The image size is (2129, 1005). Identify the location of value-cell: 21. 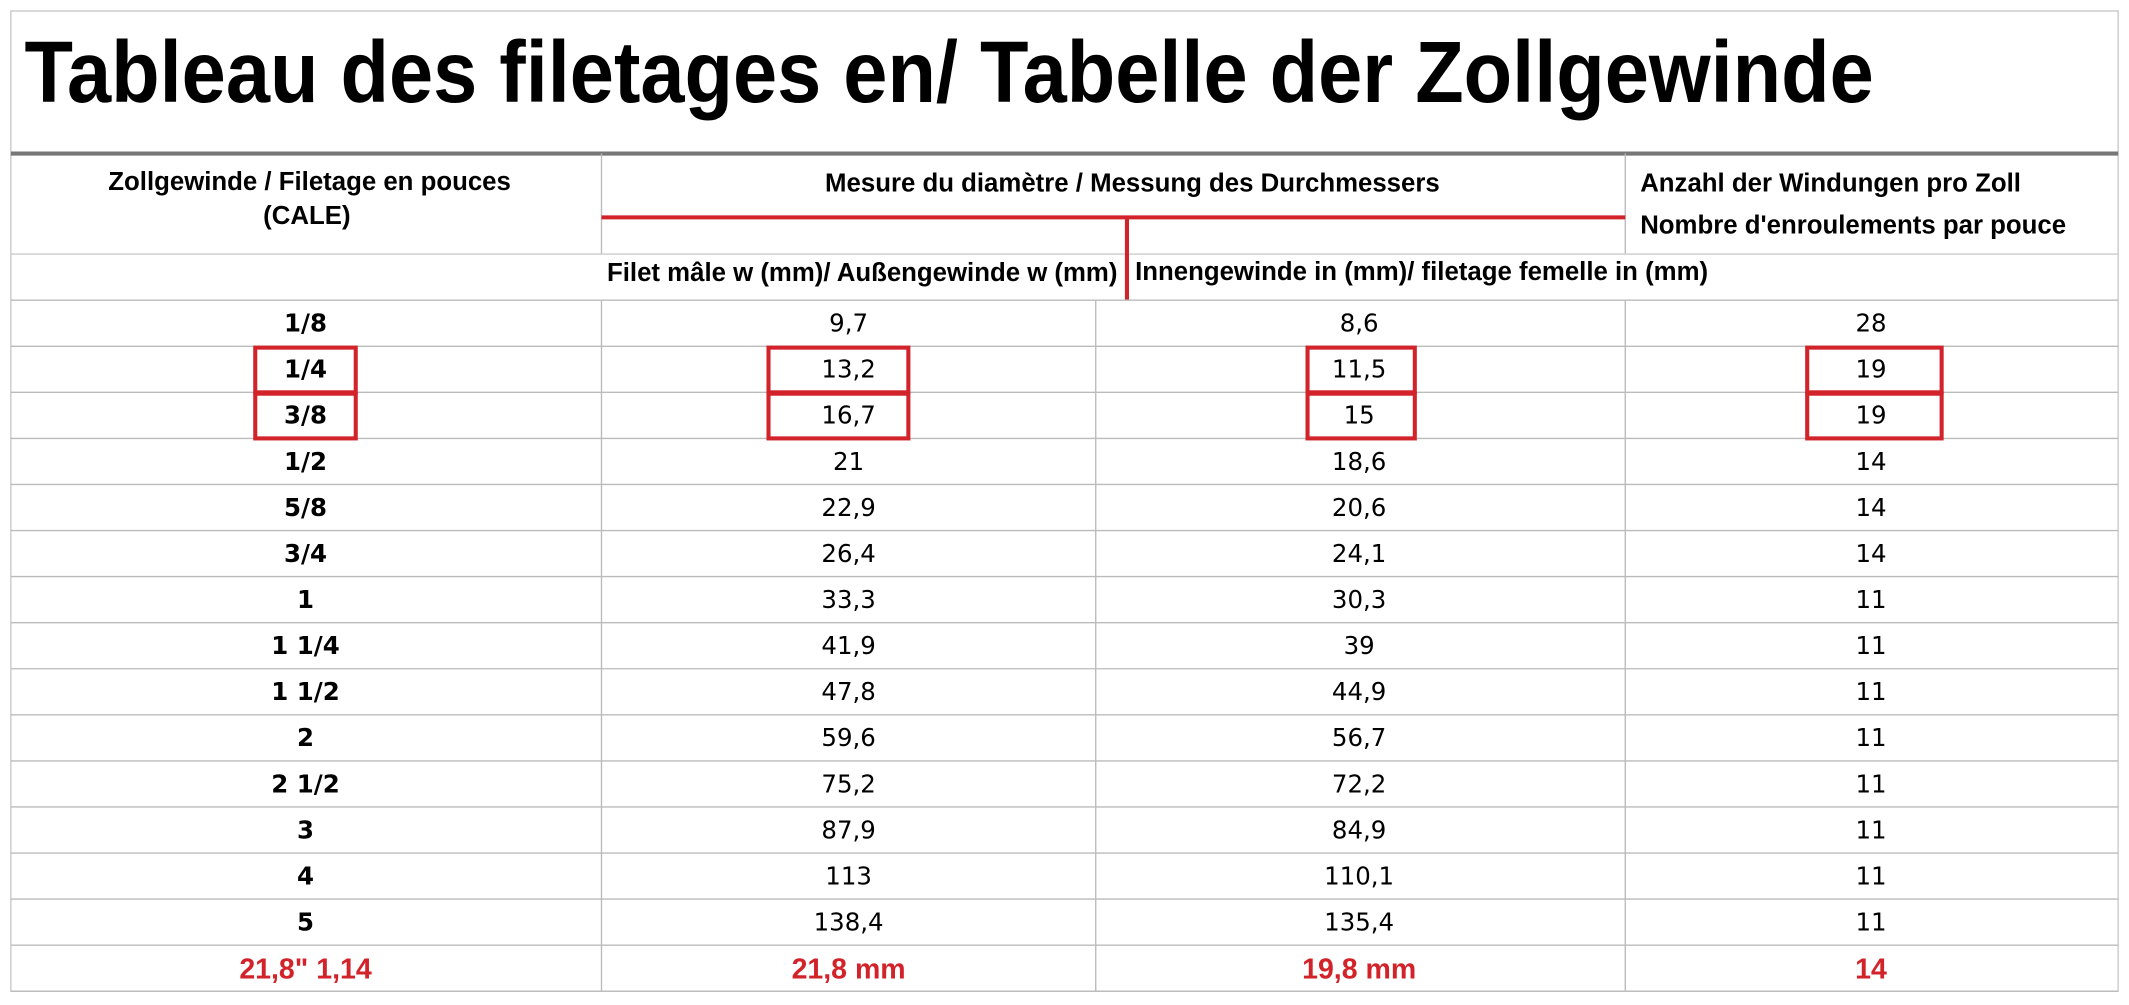
(848, 461).